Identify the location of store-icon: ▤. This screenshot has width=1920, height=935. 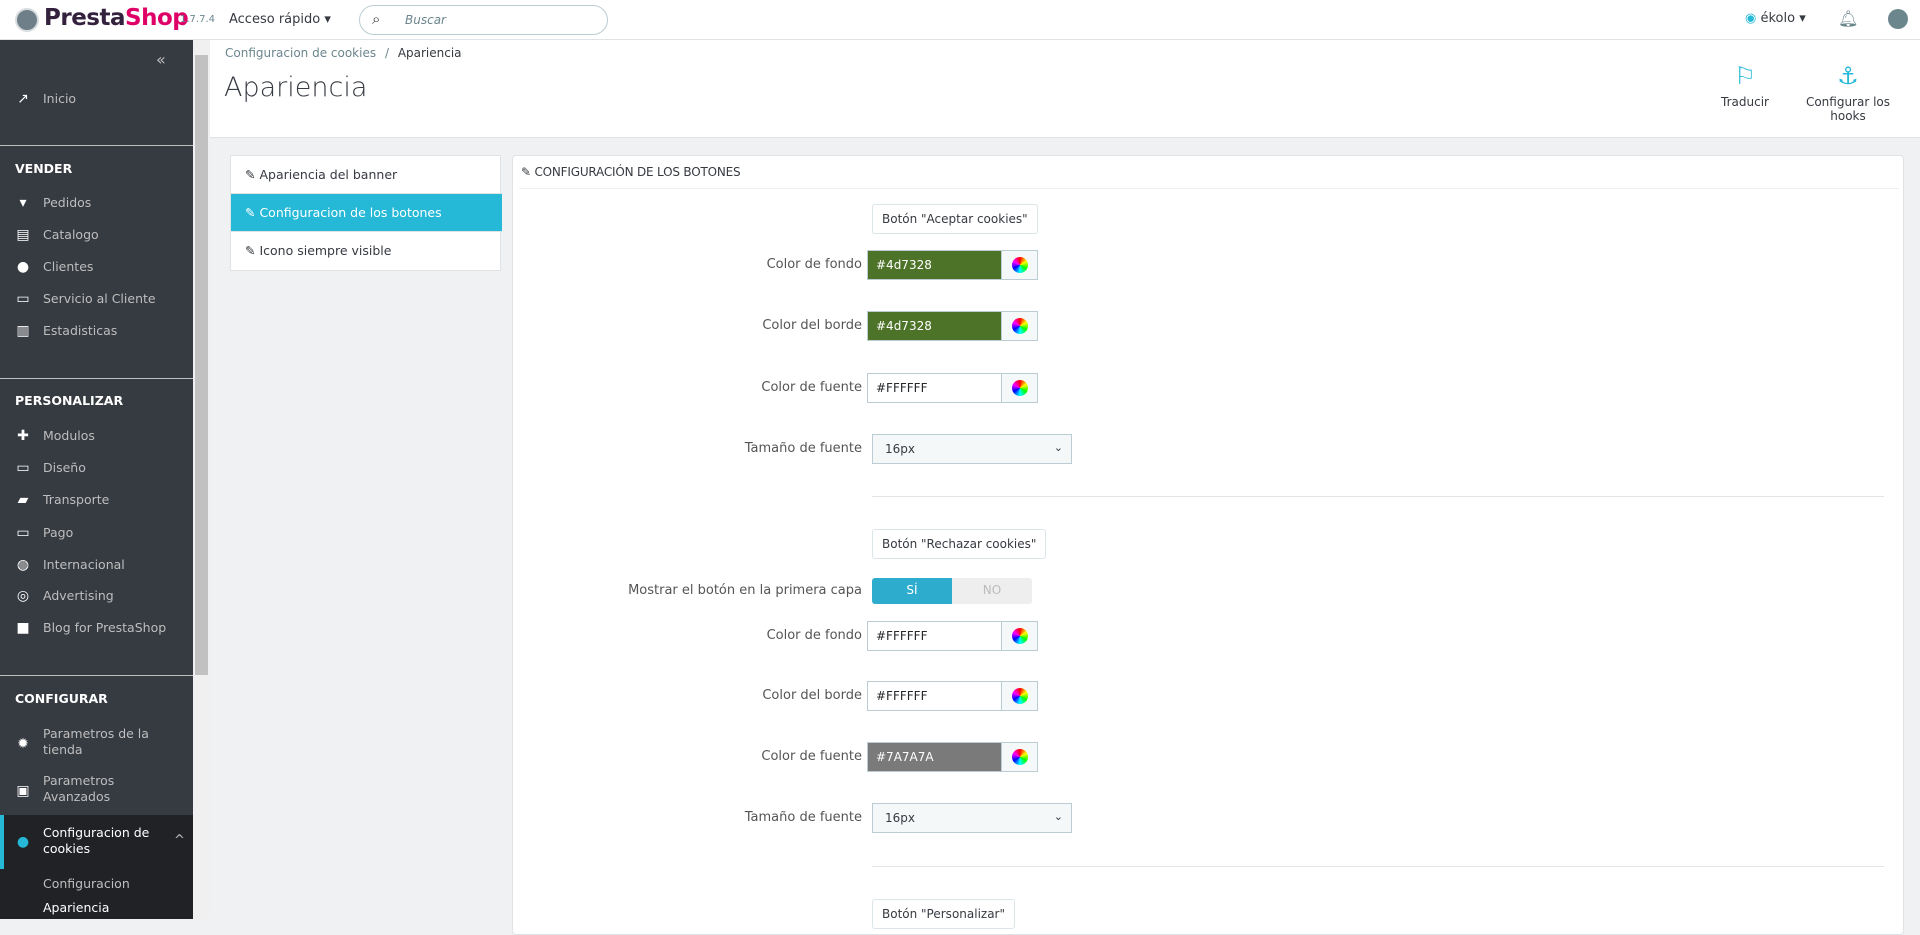
(23, 235).